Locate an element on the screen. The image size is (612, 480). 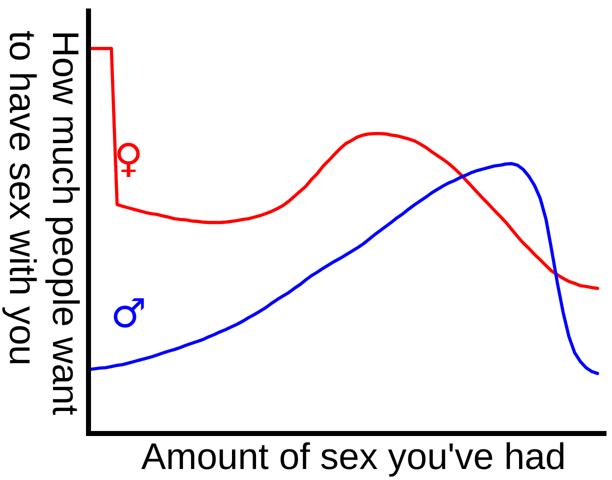
y-axis-title: How much people want to have sex with you is located at coordinates (44, 223).